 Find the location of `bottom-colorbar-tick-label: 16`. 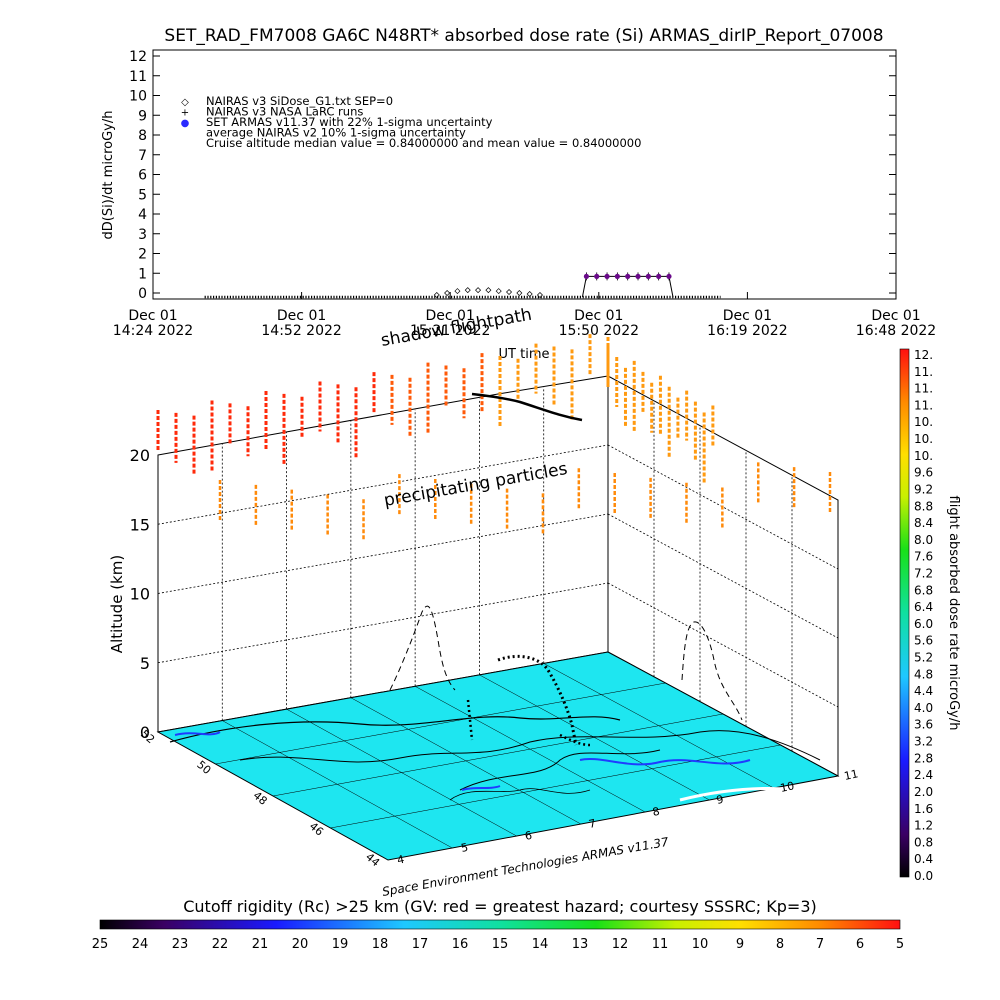

bottom-colorbar-tick-label: 16 is located at coordinates (460, 944).